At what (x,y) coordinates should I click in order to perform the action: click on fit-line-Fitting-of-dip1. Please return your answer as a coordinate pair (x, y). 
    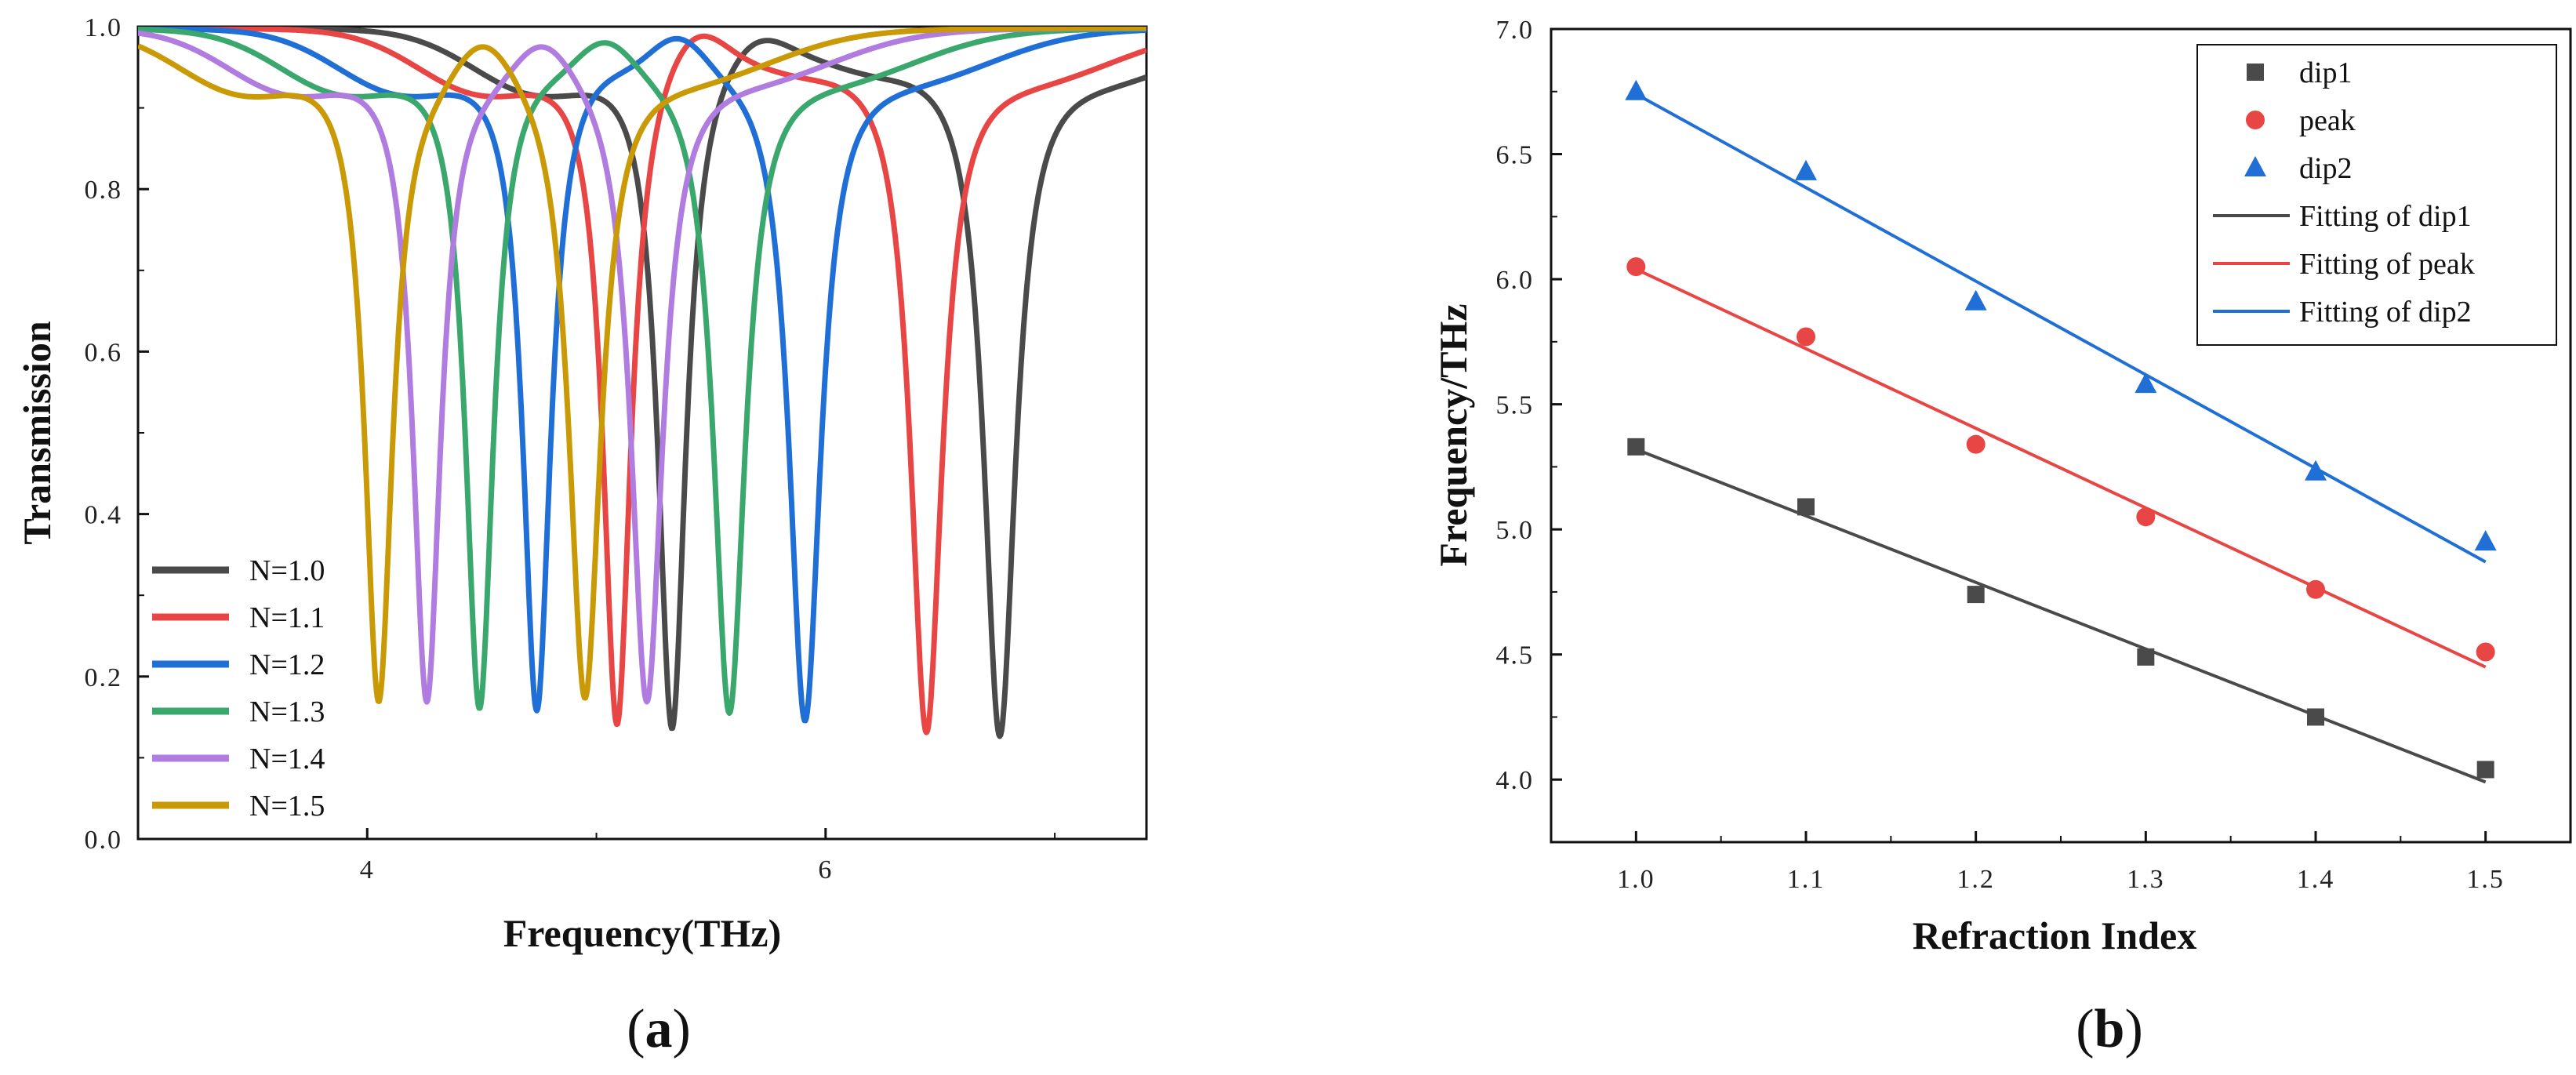
    Looking at the image, I should click on (2061, 616).